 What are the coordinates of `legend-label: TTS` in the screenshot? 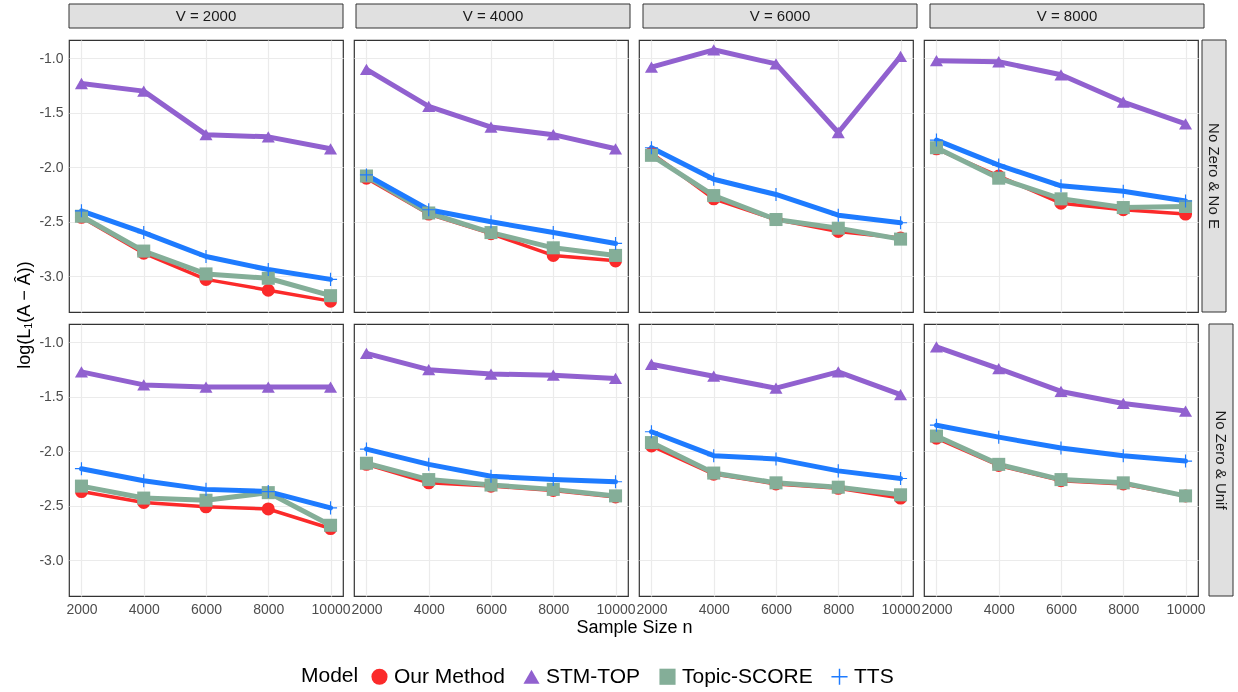 It's located at (874, 675).